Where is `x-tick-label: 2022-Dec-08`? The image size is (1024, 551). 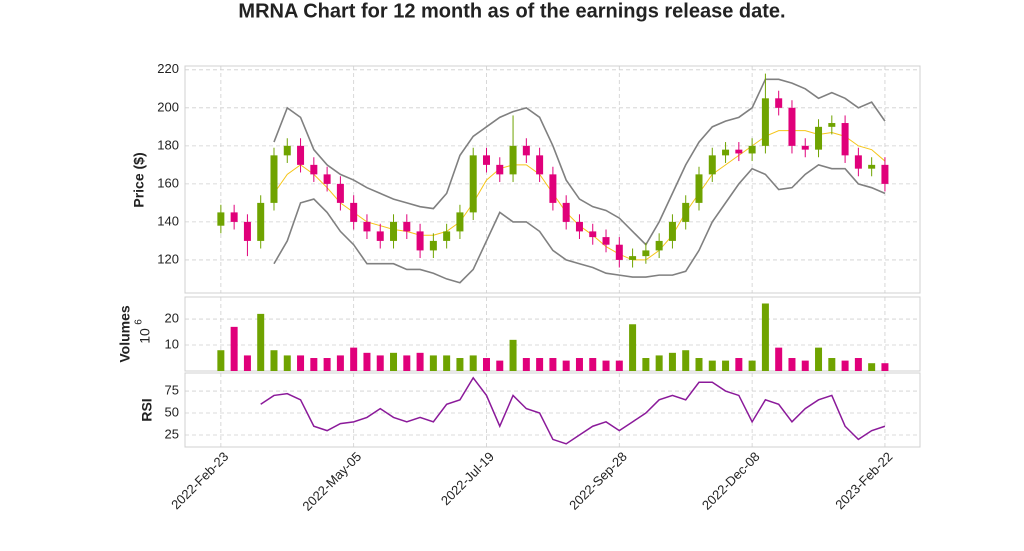
x-tick-label: 2022-Dec-08 is located at coordinates (731, 481).